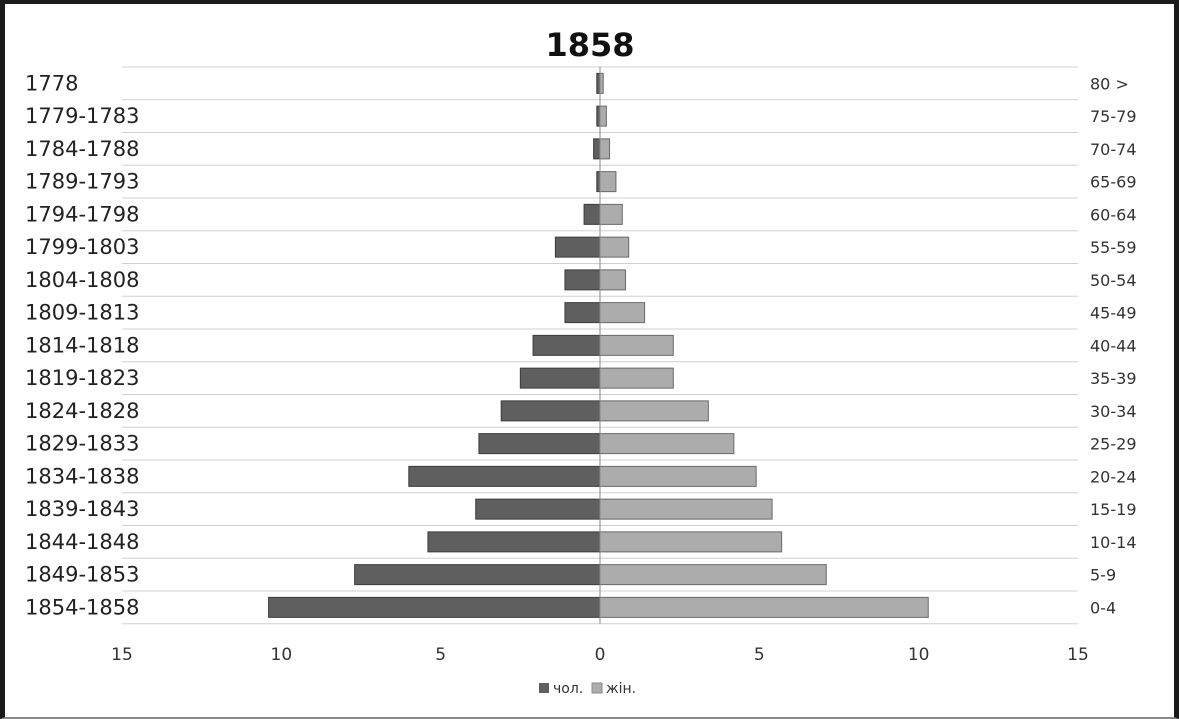 The image size is (1179, 719). I want to click on age-group-label: 80 >, so click(1109, 83).